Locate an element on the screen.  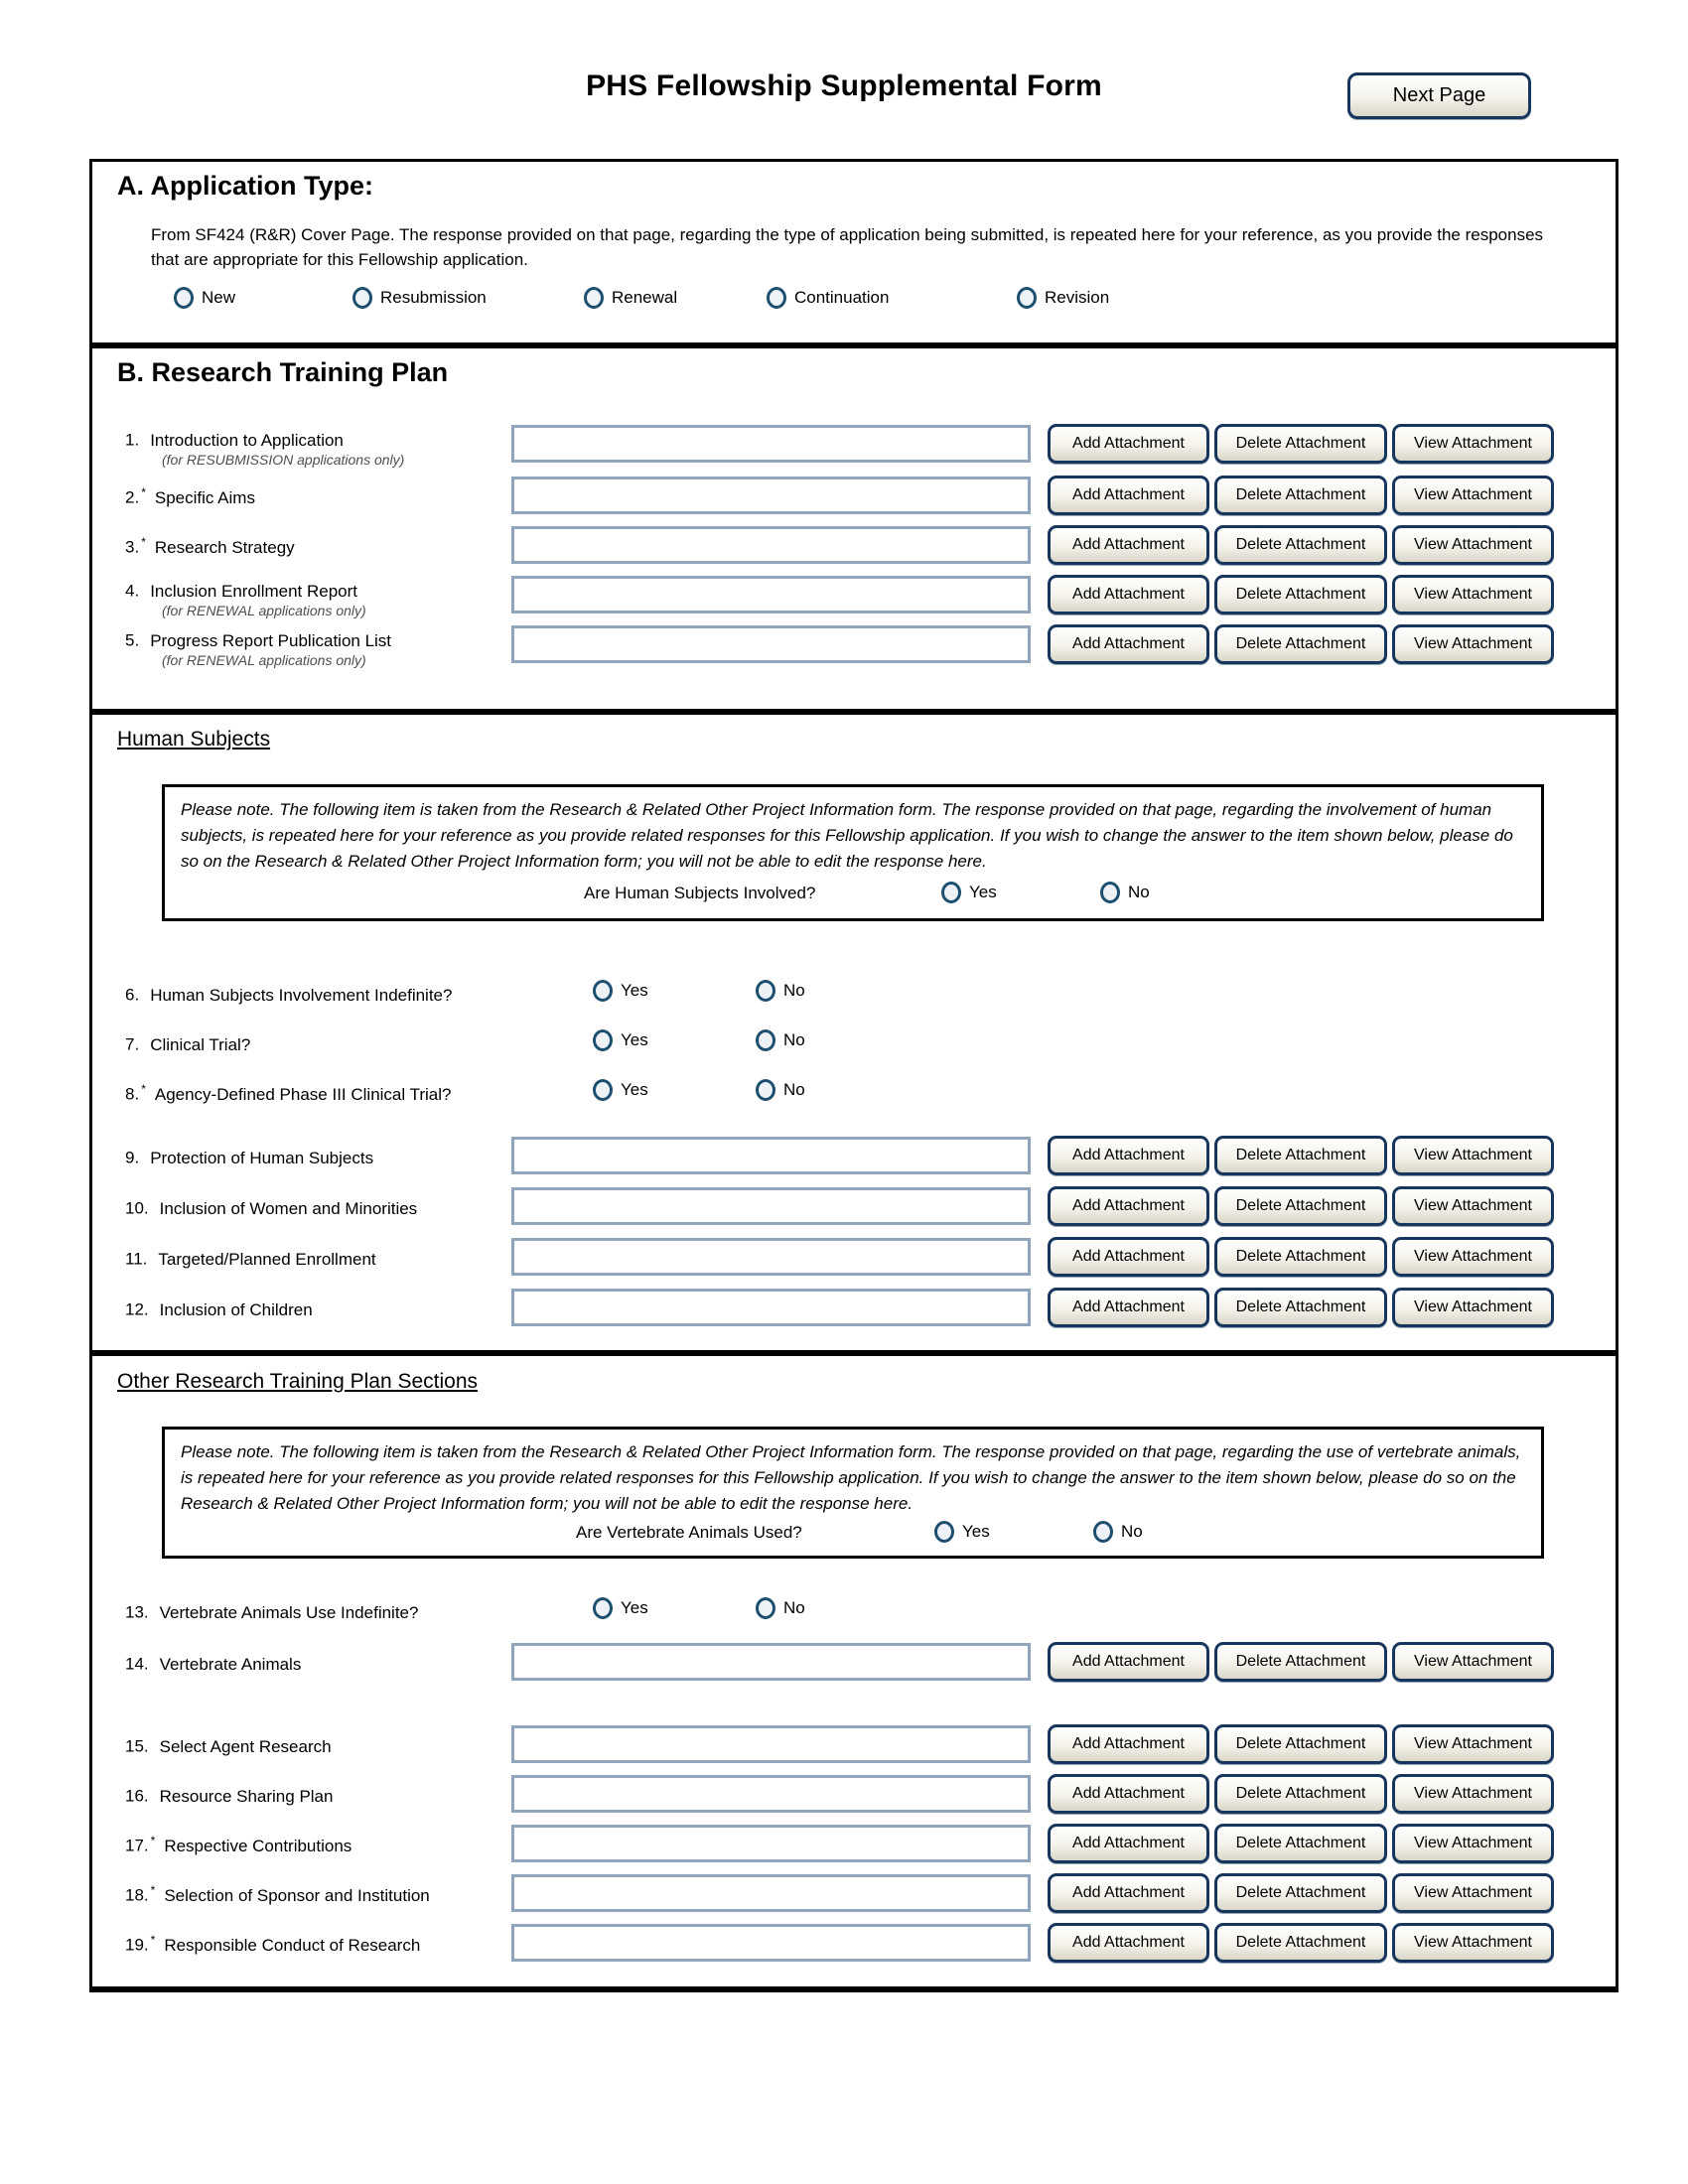
item-note: (for RESUBMISSION applications only) is located at coordinates (283, 460).